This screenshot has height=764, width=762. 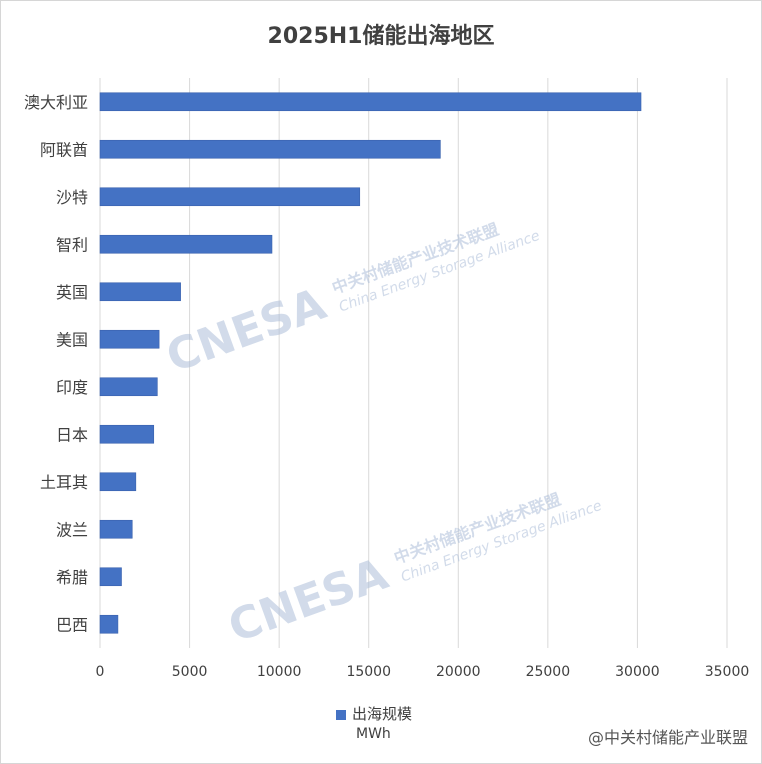 What do you see at coordinates (667, 737) in the screenshot?
I see `source-credit: @中关村储能产业联盟` at bounding box center [667, 737].